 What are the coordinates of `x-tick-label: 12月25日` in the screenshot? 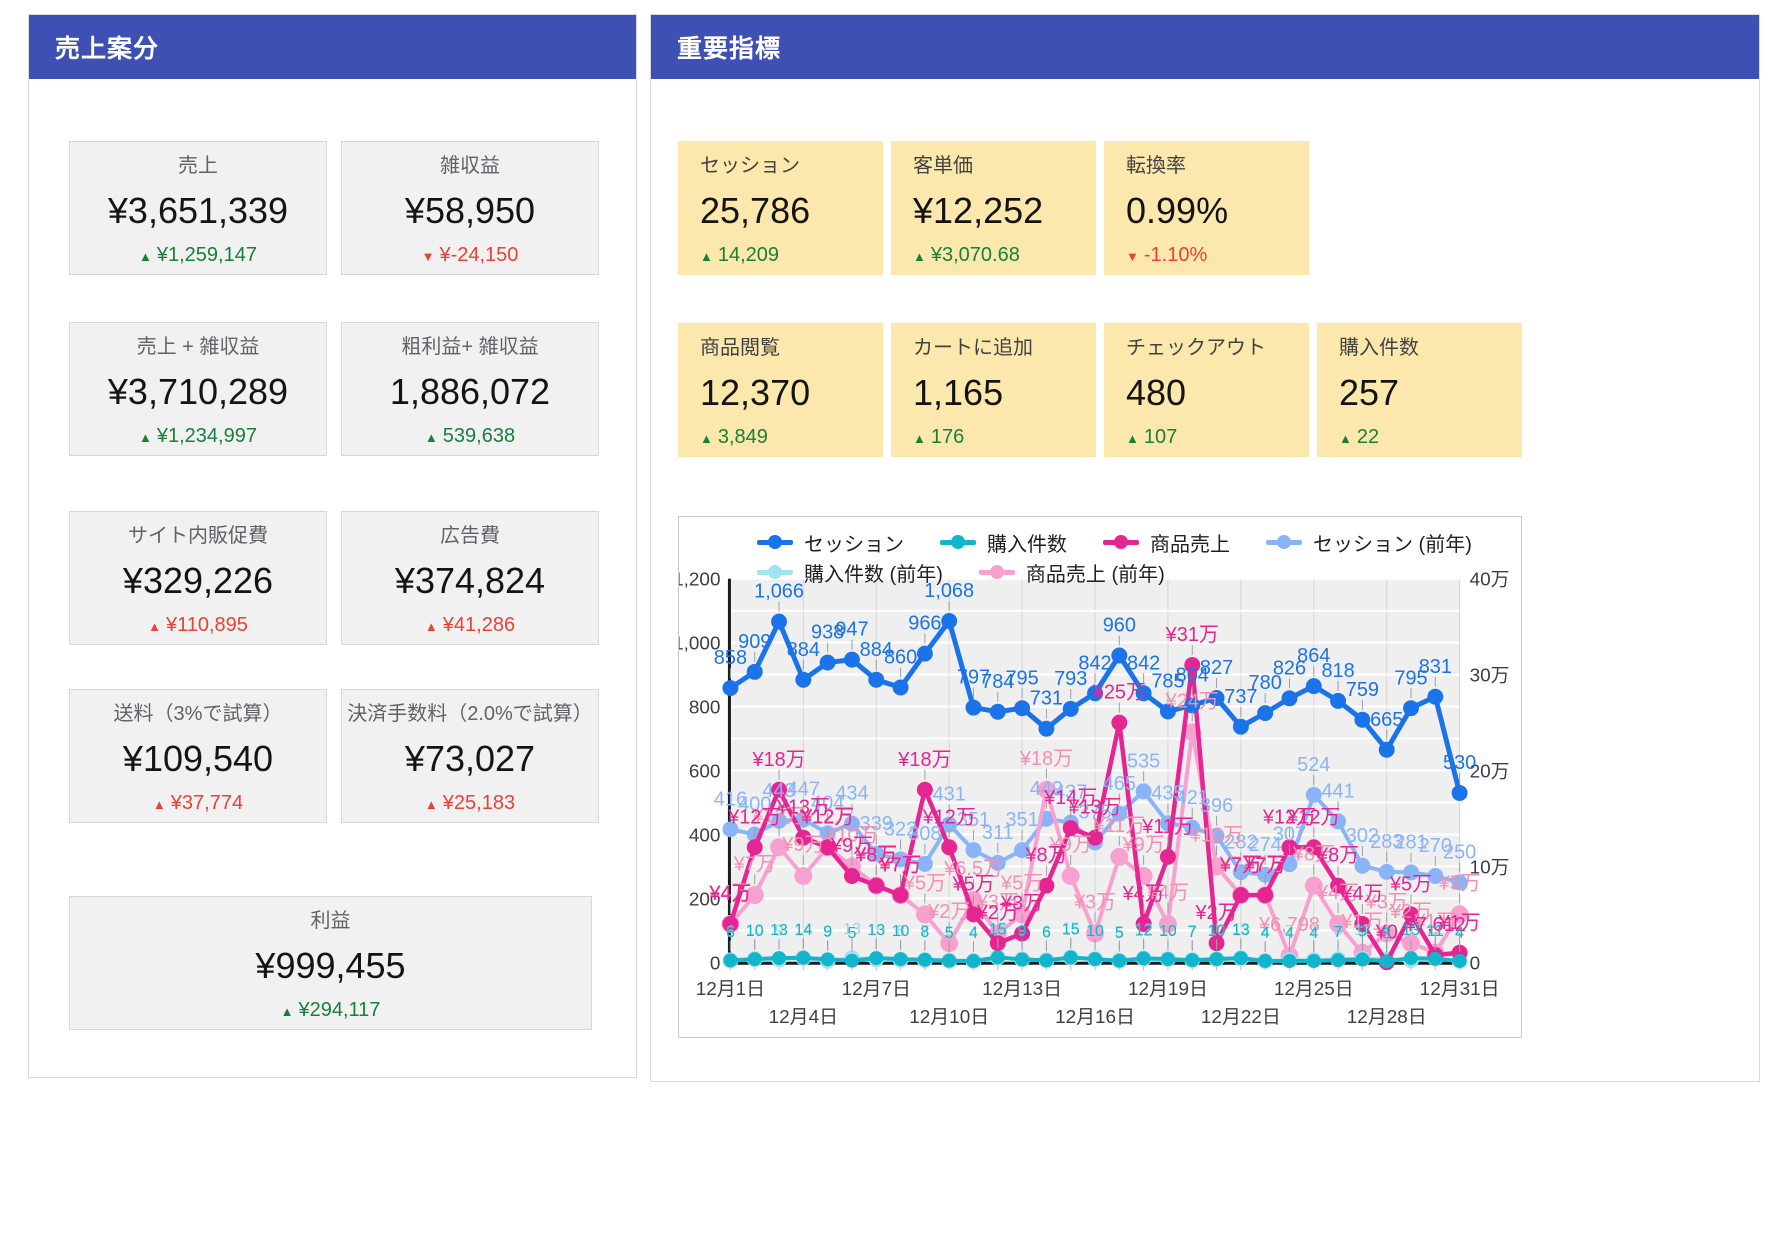 It's located at (1314, 989).